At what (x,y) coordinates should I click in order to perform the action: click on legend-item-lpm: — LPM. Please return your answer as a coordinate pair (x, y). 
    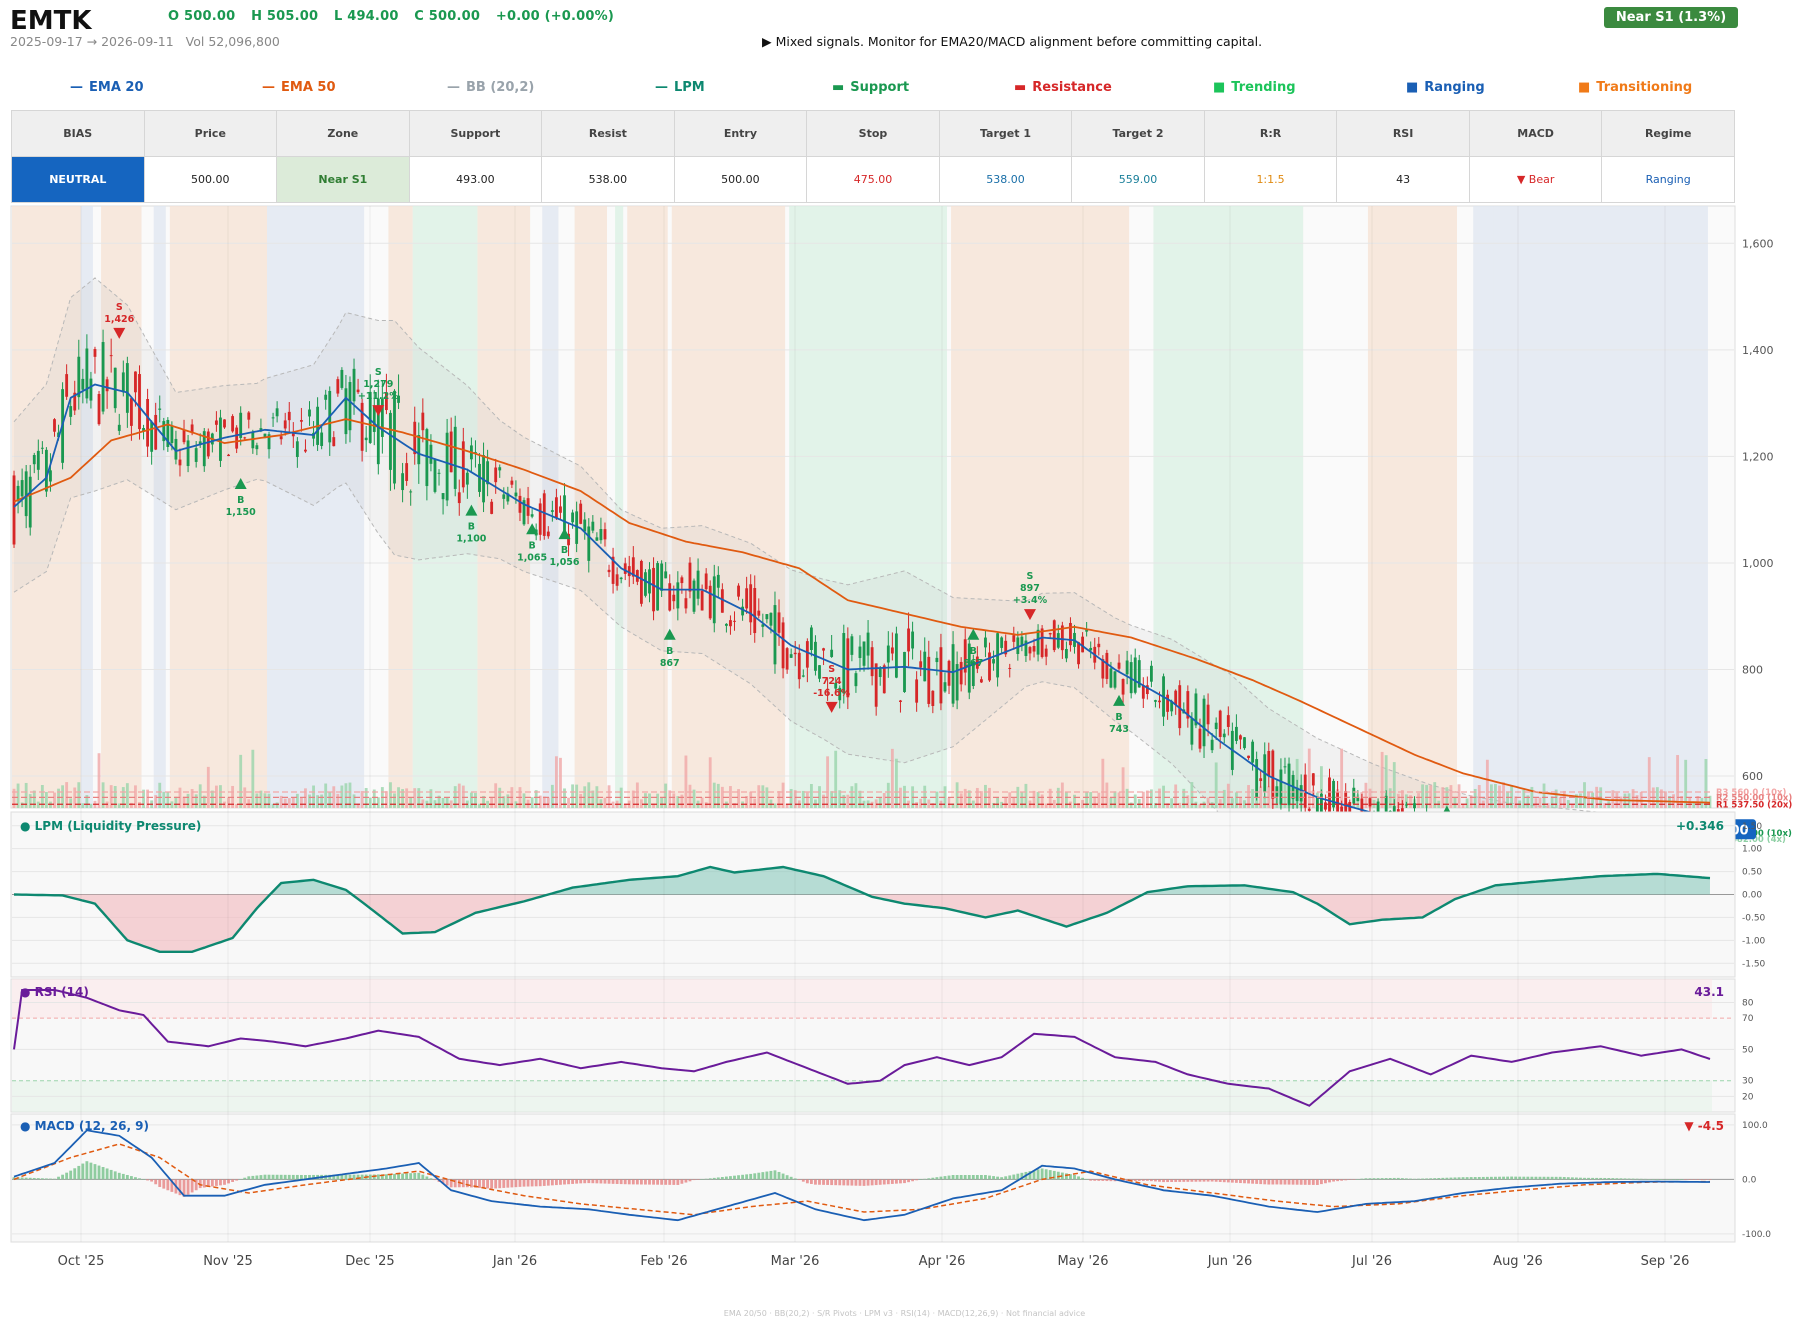
    Looking at the image, I should click on (680, 87).